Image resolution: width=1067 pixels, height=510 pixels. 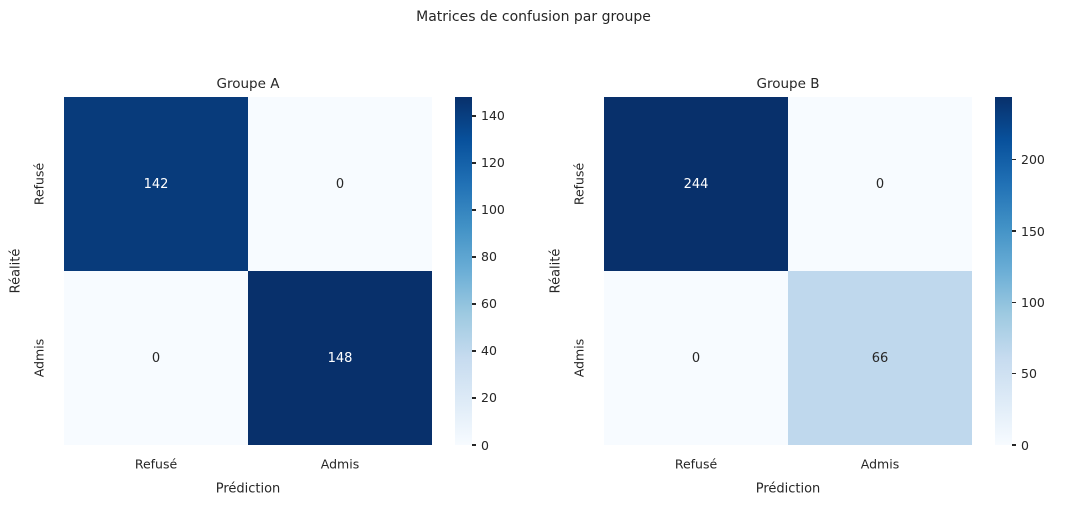 What do you see at coordinates (533, 17) in the screenshot?
I see `figure-title: Matrices de confusion par groupe` at bounding box center [533, 17].